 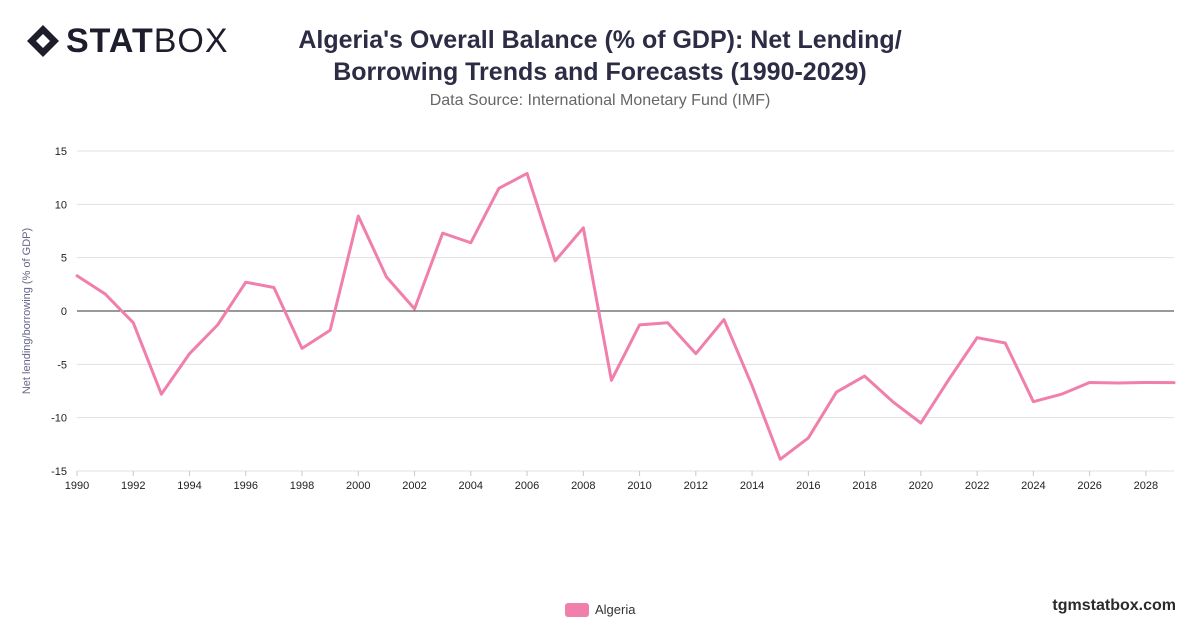 What do you see at coordinates (110, 41) in the screenshot?
I see `logo-text-bold: STAT` at bounding box center [110, 41].